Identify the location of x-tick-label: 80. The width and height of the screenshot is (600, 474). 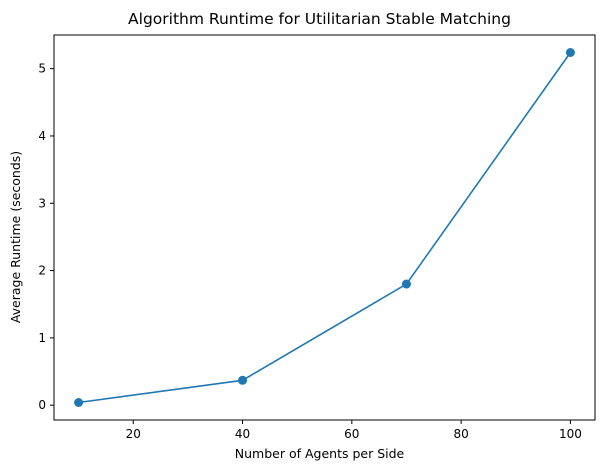
(460, 434).